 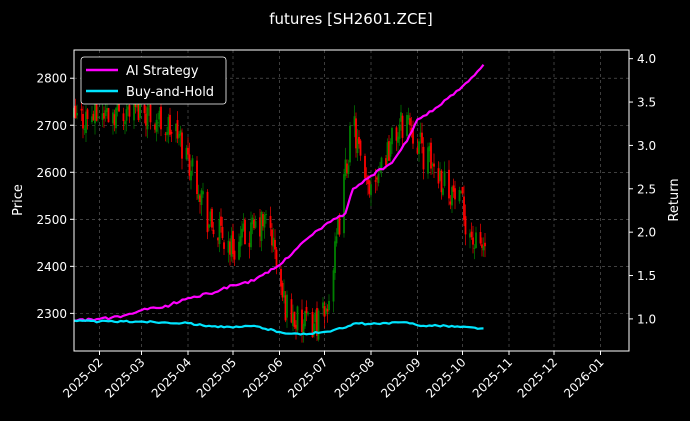 What do you see at coordinates (153, 80) in the screenshot?
I see `legend: AI Strategy Buy-and-Hold` at bounding box center [153, 80].